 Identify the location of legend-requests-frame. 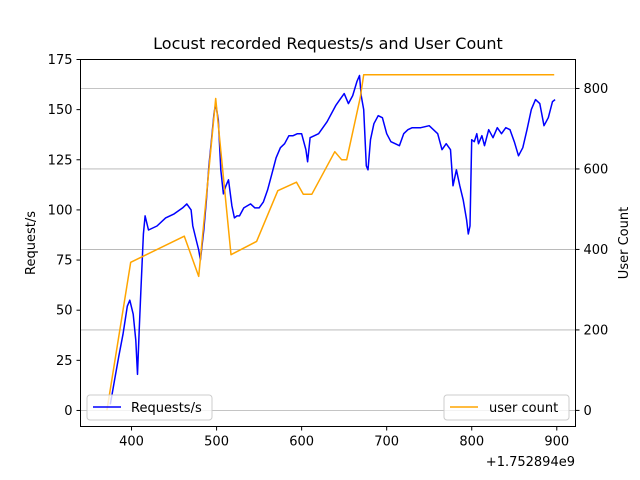
(149, 407).